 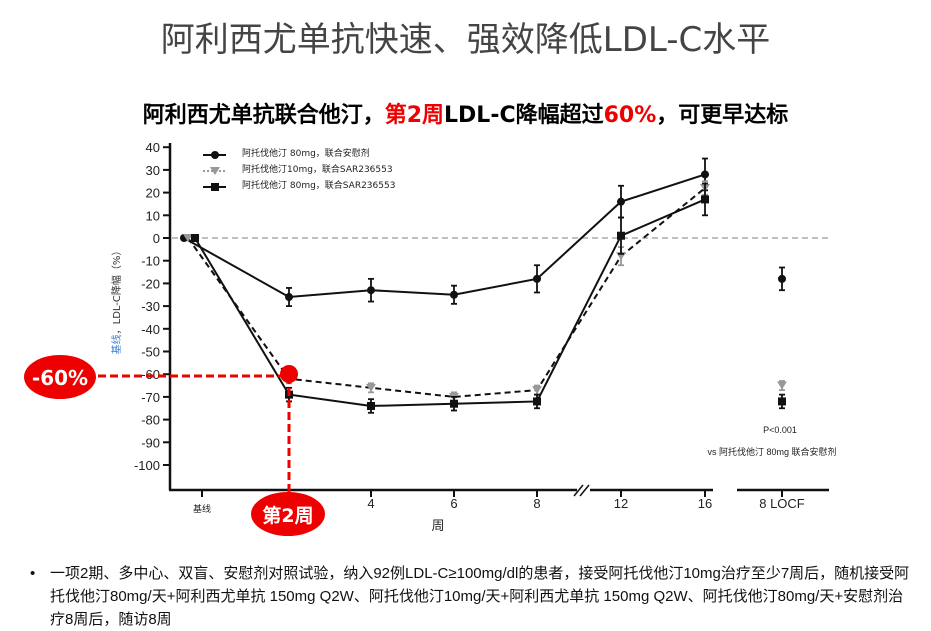 I want to click on legend-label: 阿托伐他汀10mg，联合SAR236553, so click(x=317, y=169).